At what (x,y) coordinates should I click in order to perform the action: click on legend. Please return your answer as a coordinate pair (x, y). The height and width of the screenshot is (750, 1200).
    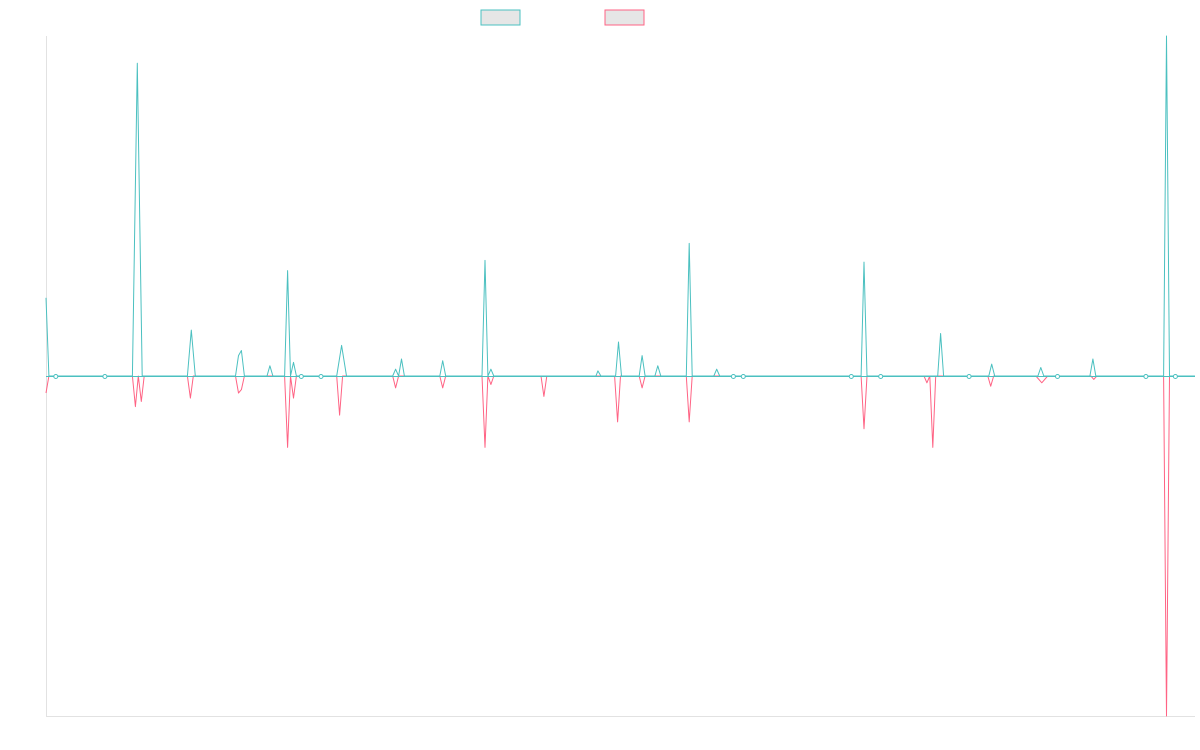
    Looking at the image, I should click on (562, 17).